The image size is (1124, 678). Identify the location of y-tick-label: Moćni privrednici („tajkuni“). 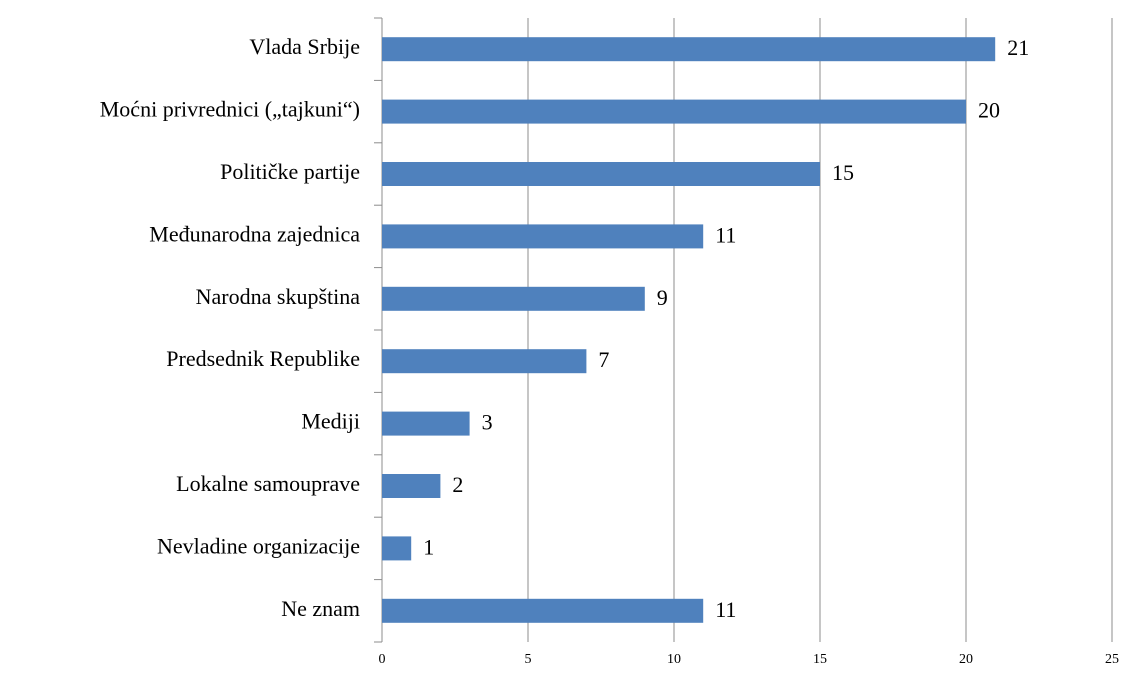
(230, 109).